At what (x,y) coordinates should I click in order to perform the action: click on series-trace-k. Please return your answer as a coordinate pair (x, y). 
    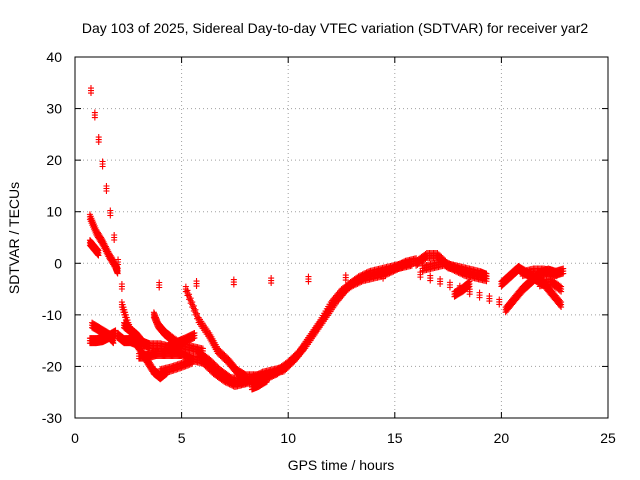
    Looking at the image, I should click on (181, 340).